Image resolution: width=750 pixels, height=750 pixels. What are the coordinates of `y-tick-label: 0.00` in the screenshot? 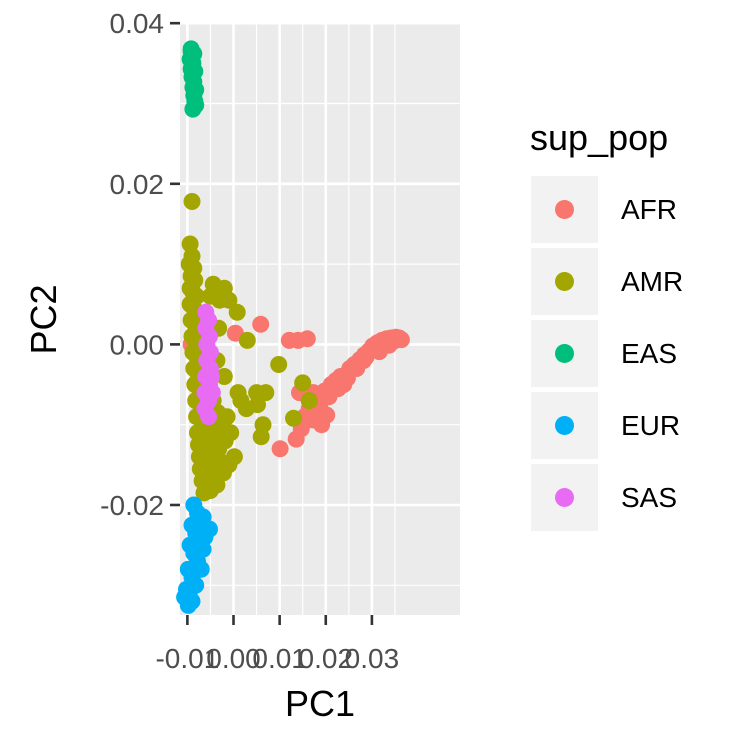 It's located at (137, 344).